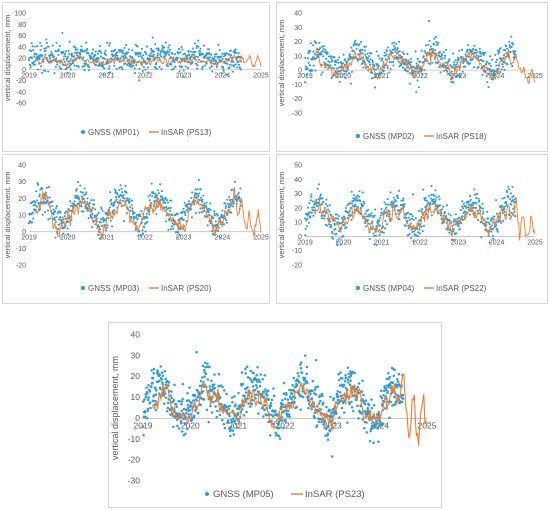 This screenshot has width=550, height=510. Describe the element at coordinates (459, 242) in the screenshot. I see `x-tick-label: 2023` at that location.